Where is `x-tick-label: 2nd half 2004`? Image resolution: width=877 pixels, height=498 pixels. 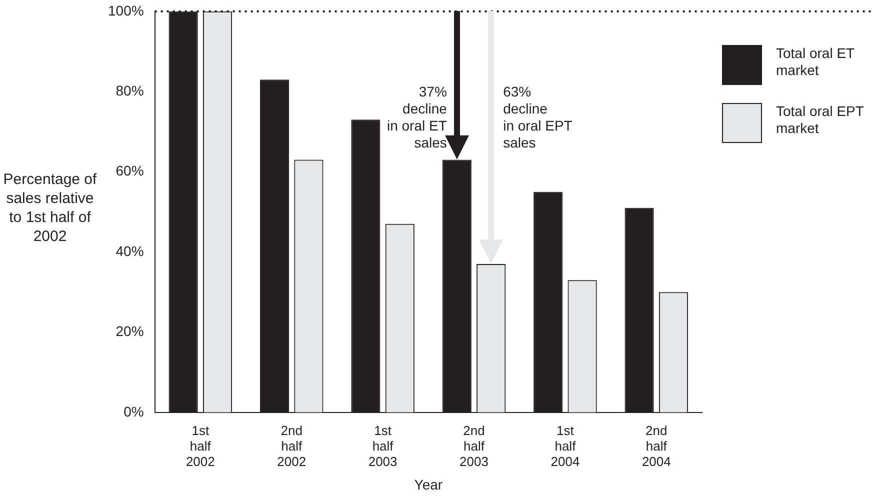 x-tick-label: 2nd half 2004 is located at coordinates (656, 445).